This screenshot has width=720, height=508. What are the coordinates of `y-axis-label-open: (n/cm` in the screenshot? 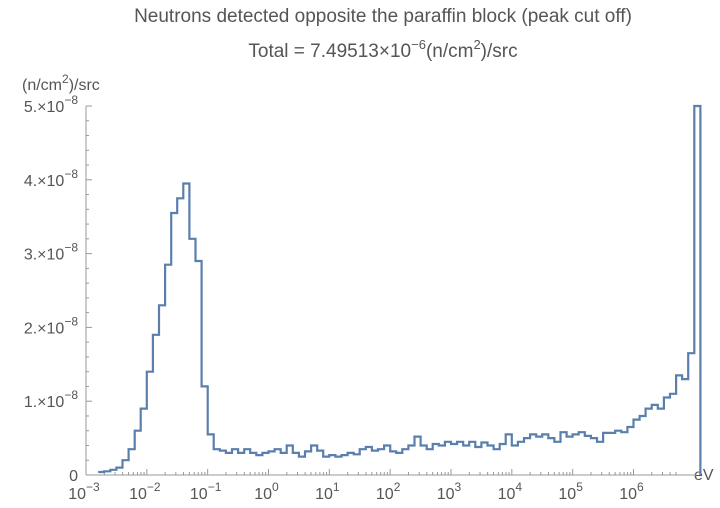 It's located at (42, 85).